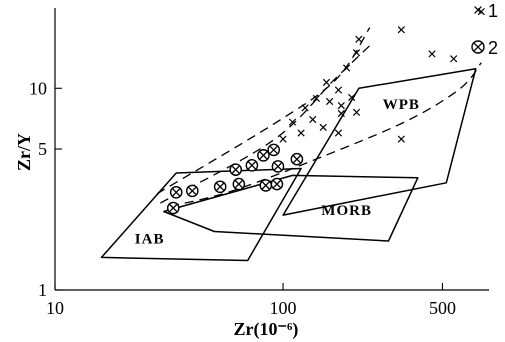 This screenshot has width=505, height=342. I want to click on y-tick-label: 1, so click(42, 290).